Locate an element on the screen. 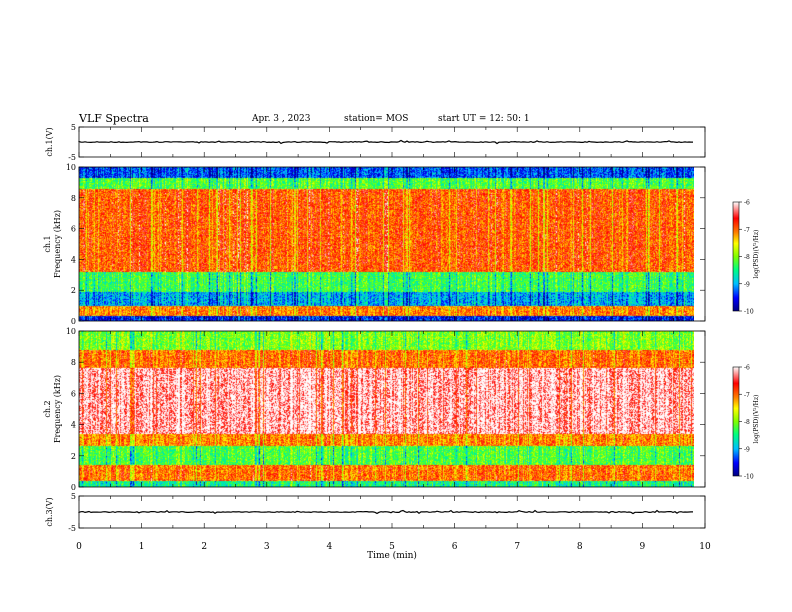  x-tick-label: 7 is located at coordinates (517, 547).